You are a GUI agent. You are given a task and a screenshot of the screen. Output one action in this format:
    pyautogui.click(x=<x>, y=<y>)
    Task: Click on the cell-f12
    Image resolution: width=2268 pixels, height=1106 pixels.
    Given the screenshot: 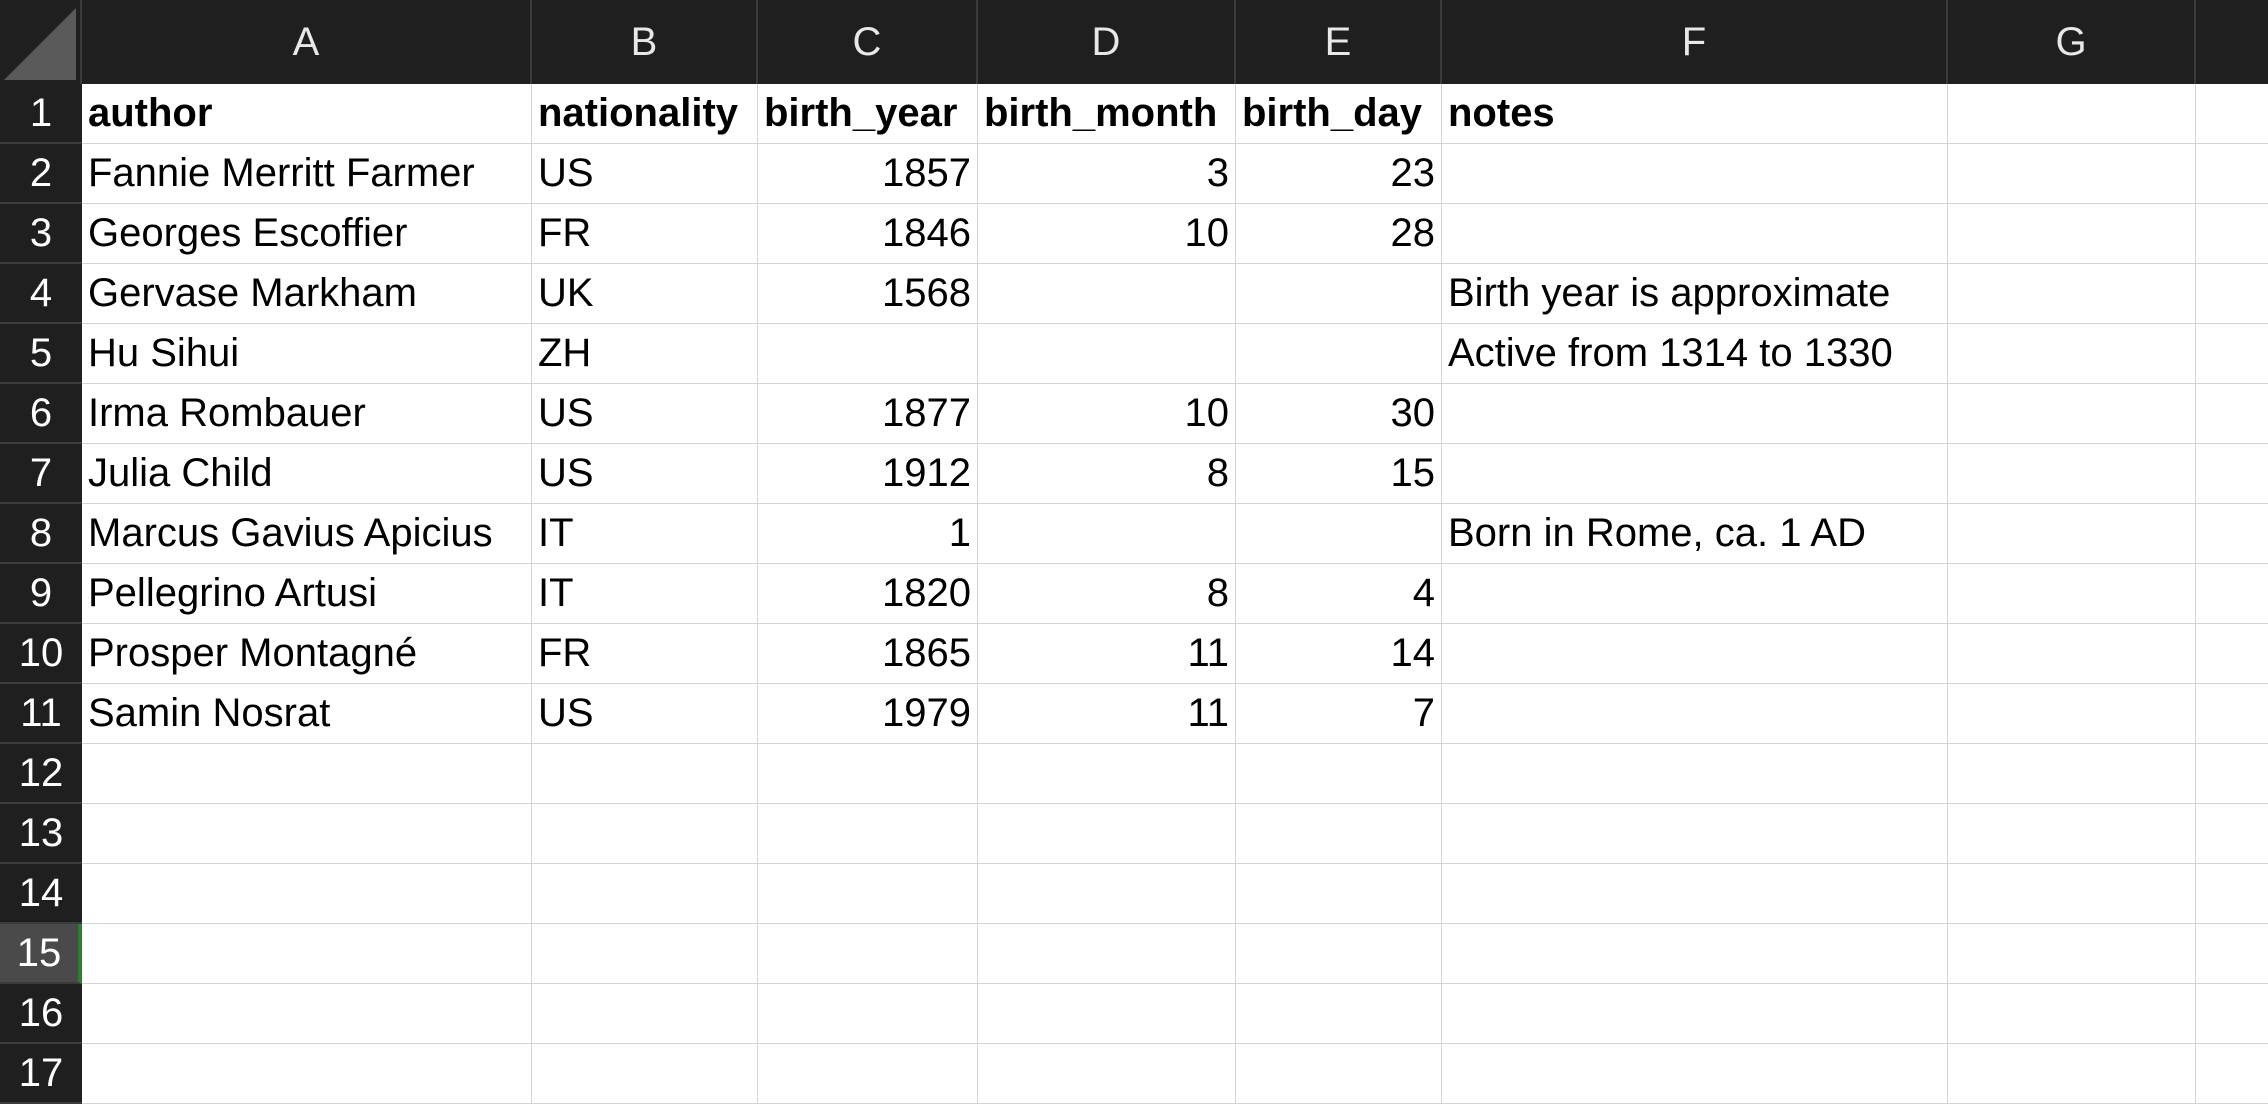 What is the action you would take?
    pyautogui.click(x=1695, y=774)
    